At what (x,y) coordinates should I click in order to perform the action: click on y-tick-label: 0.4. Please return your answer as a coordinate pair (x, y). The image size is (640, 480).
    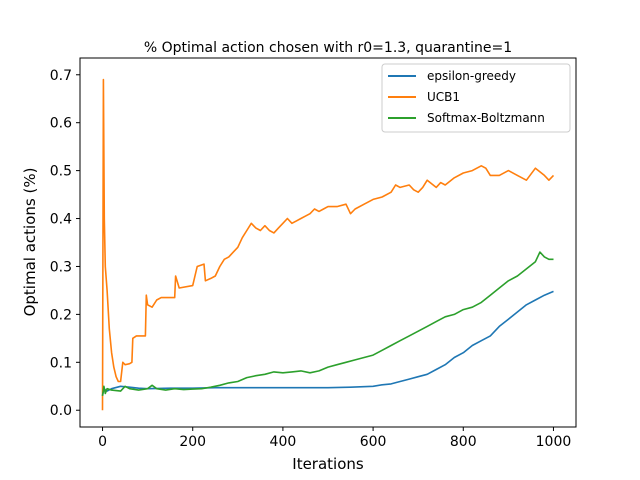
    Looking at the image, I should click on (61, 220).